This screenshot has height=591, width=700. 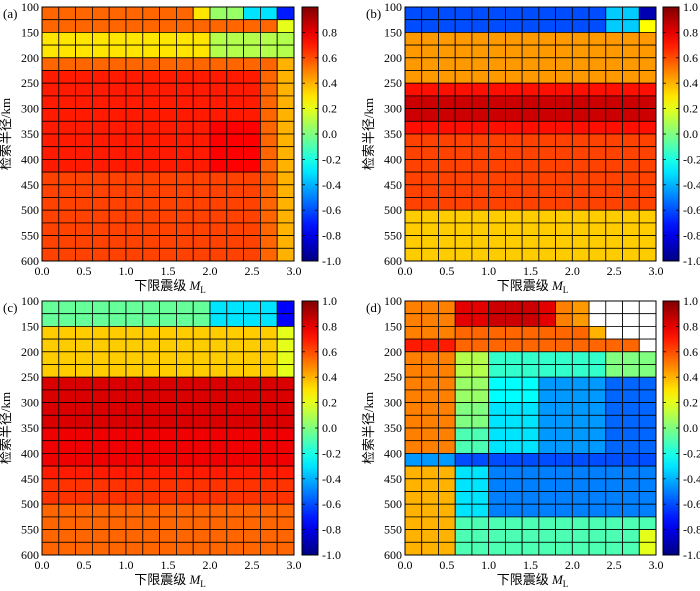 What do you see at coordinates (691, 479) in the screenshot?
I see `colorbar-tick-label: -0.4` at bounding box center [691, 479].